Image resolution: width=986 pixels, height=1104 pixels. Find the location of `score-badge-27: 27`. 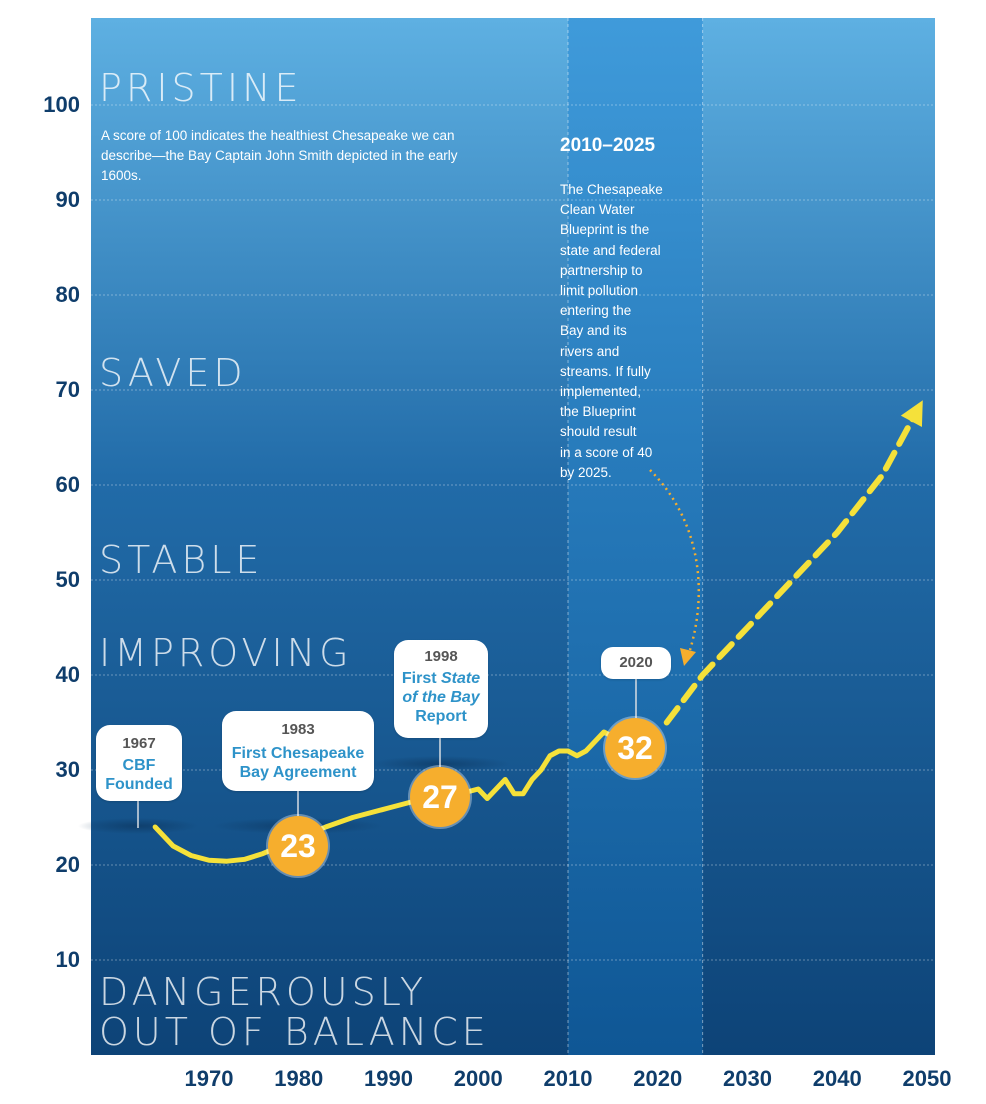

score-badge-27: 27 is located at coordinates (440, 797).